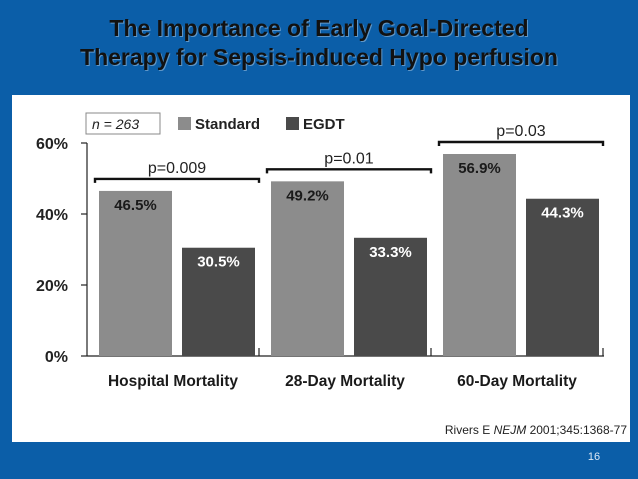 Image resolution: width=638 pixels, height=479 pixels. Describe the element at coordinates (390, 252) in the screenshot. I see `data-label: 33.3%` at that location.